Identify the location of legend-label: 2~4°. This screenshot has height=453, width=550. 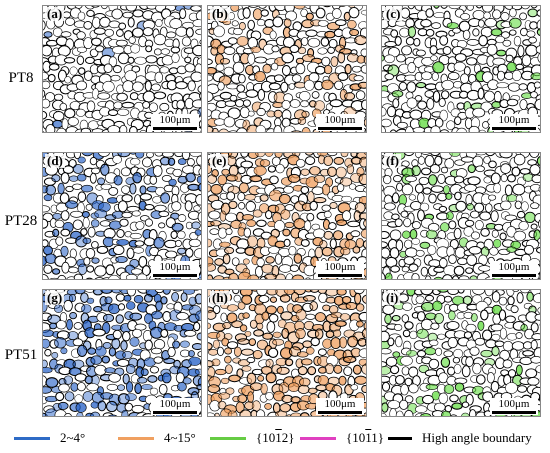
(73, 437).